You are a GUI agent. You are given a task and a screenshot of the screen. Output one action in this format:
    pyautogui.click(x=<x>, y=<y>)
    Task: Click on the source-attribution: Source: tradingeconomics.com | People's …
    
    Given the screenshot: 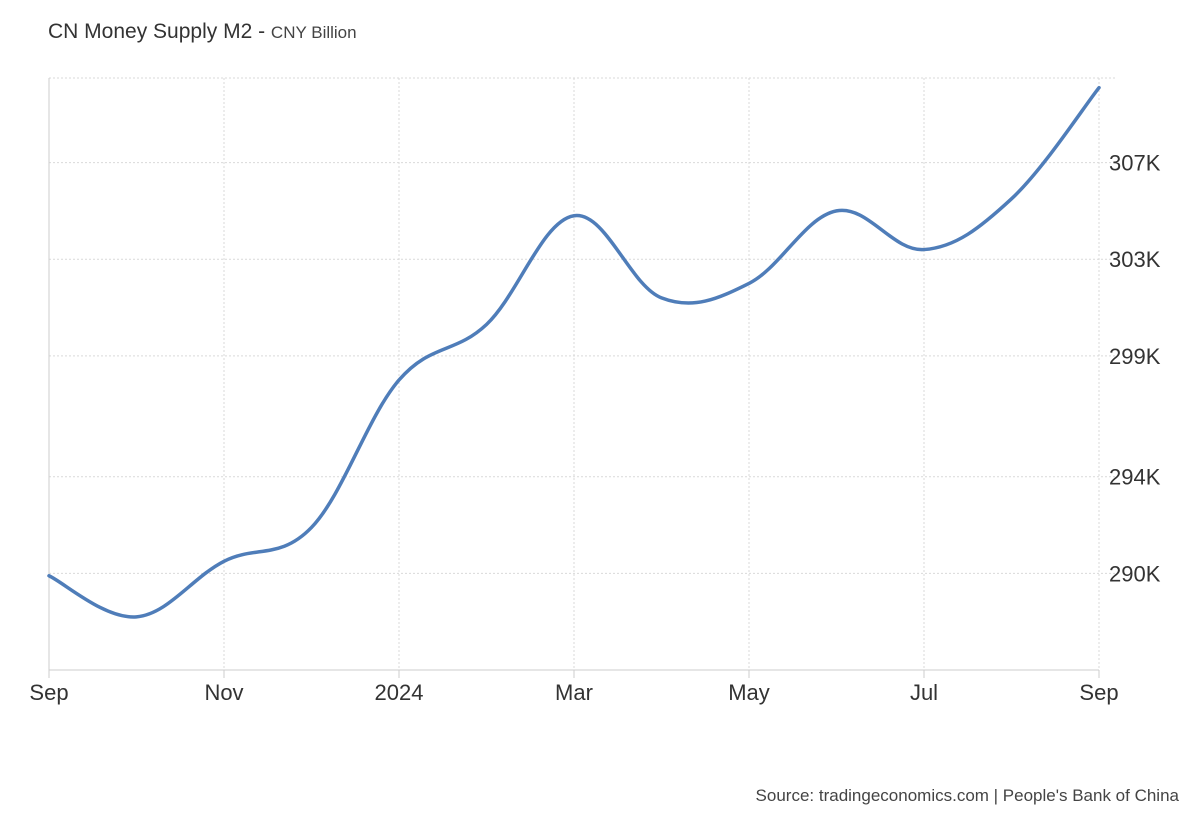 What is the action you would take?
    pyautogui.click(x=967, y=795)
    